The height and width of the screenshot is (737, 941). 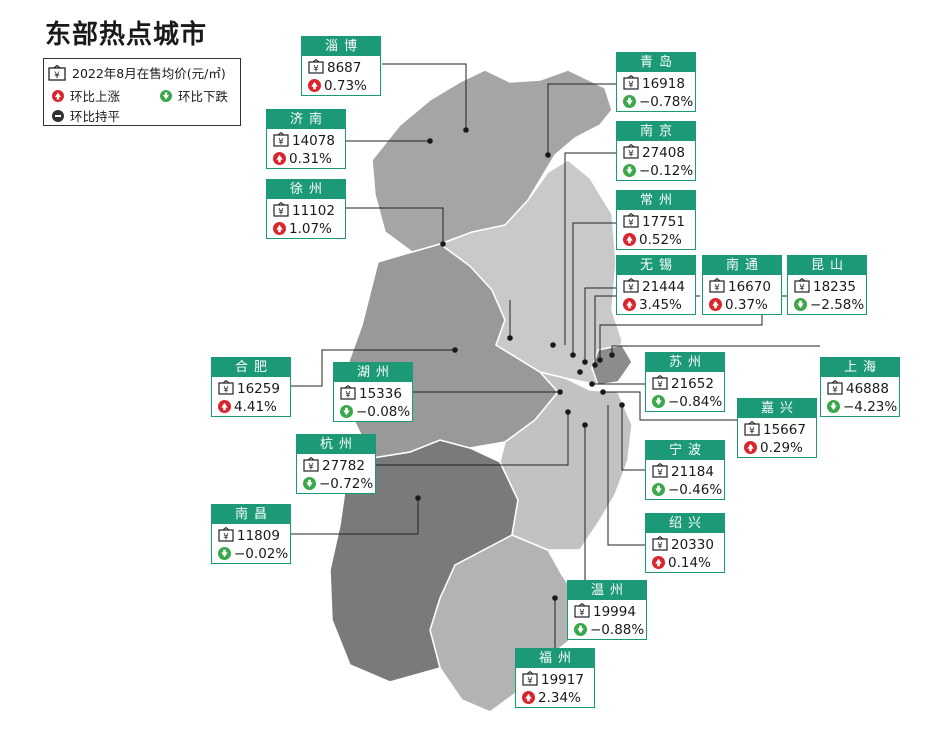 I want to click on city-name: 南京, so click(x=656, y=131).